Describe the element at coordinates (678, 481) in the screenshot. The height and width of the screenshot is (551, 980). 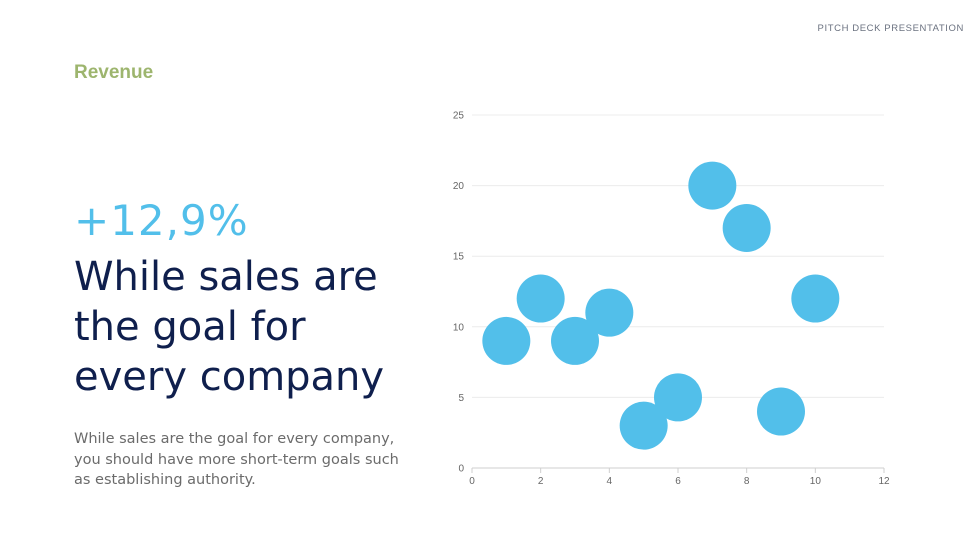
I see `x-tick-label: 6` at that location.